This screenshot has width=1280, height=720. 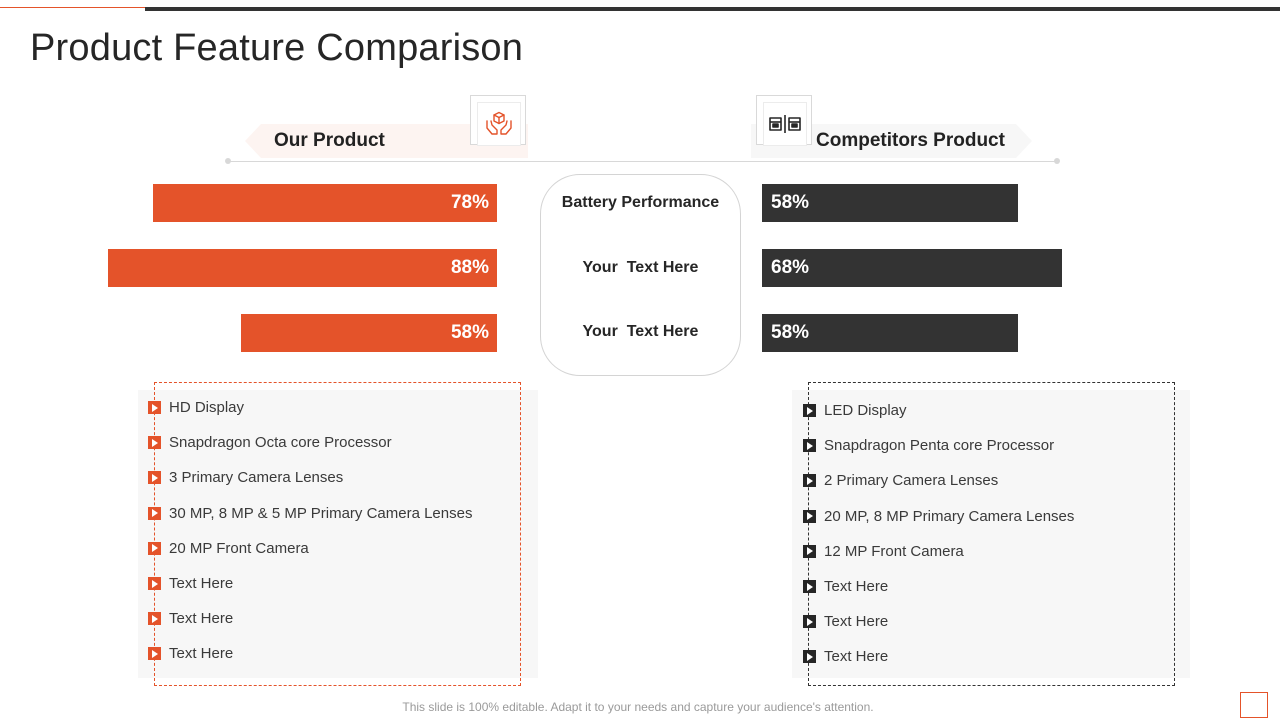 I want to click on our-feature-text: 30 MP, 8 MP & 5 MP Primary Camera Lenses, so click(x=321, y=513).